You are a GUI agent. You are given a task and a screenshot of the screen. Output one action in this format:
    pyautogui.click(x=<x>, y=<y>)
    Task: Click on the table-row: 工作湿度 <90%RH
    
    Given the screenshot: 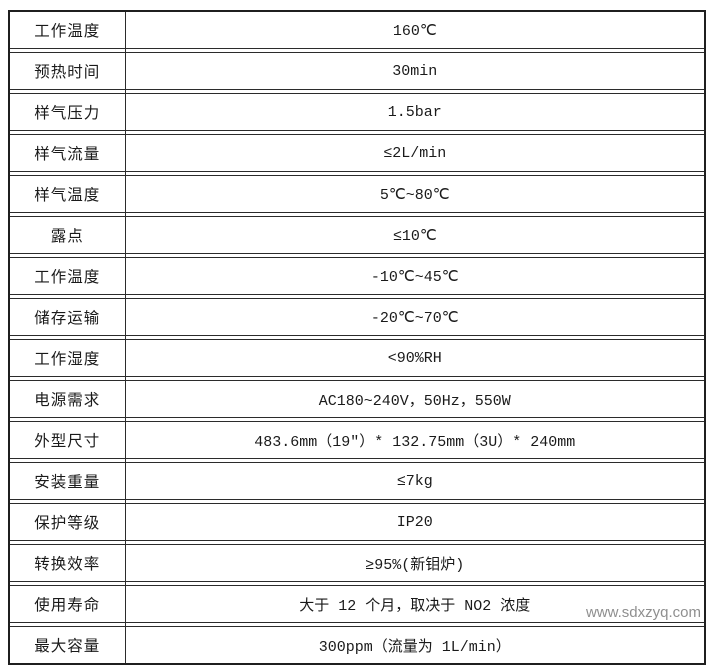 What is the action you would take?
    pyautogui.click(x=357, y=358)
    